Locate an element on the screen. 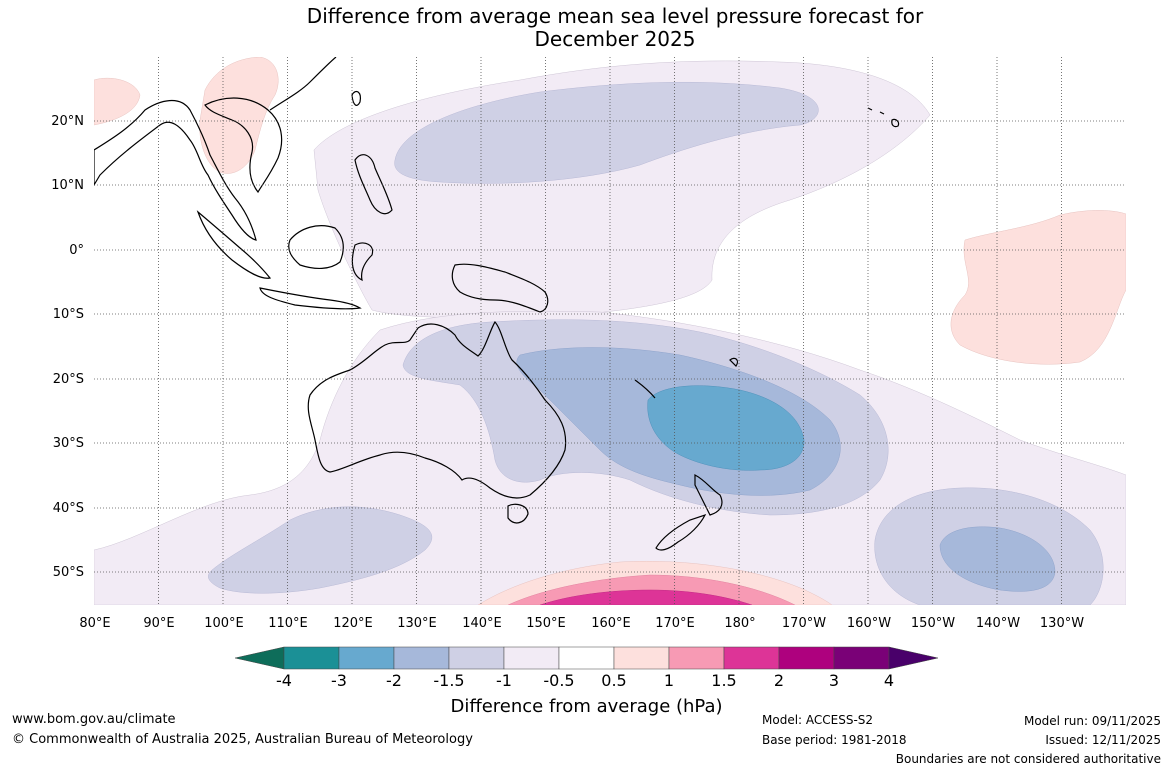  colorbar-label: -1 is located at coordinates (504, 680).